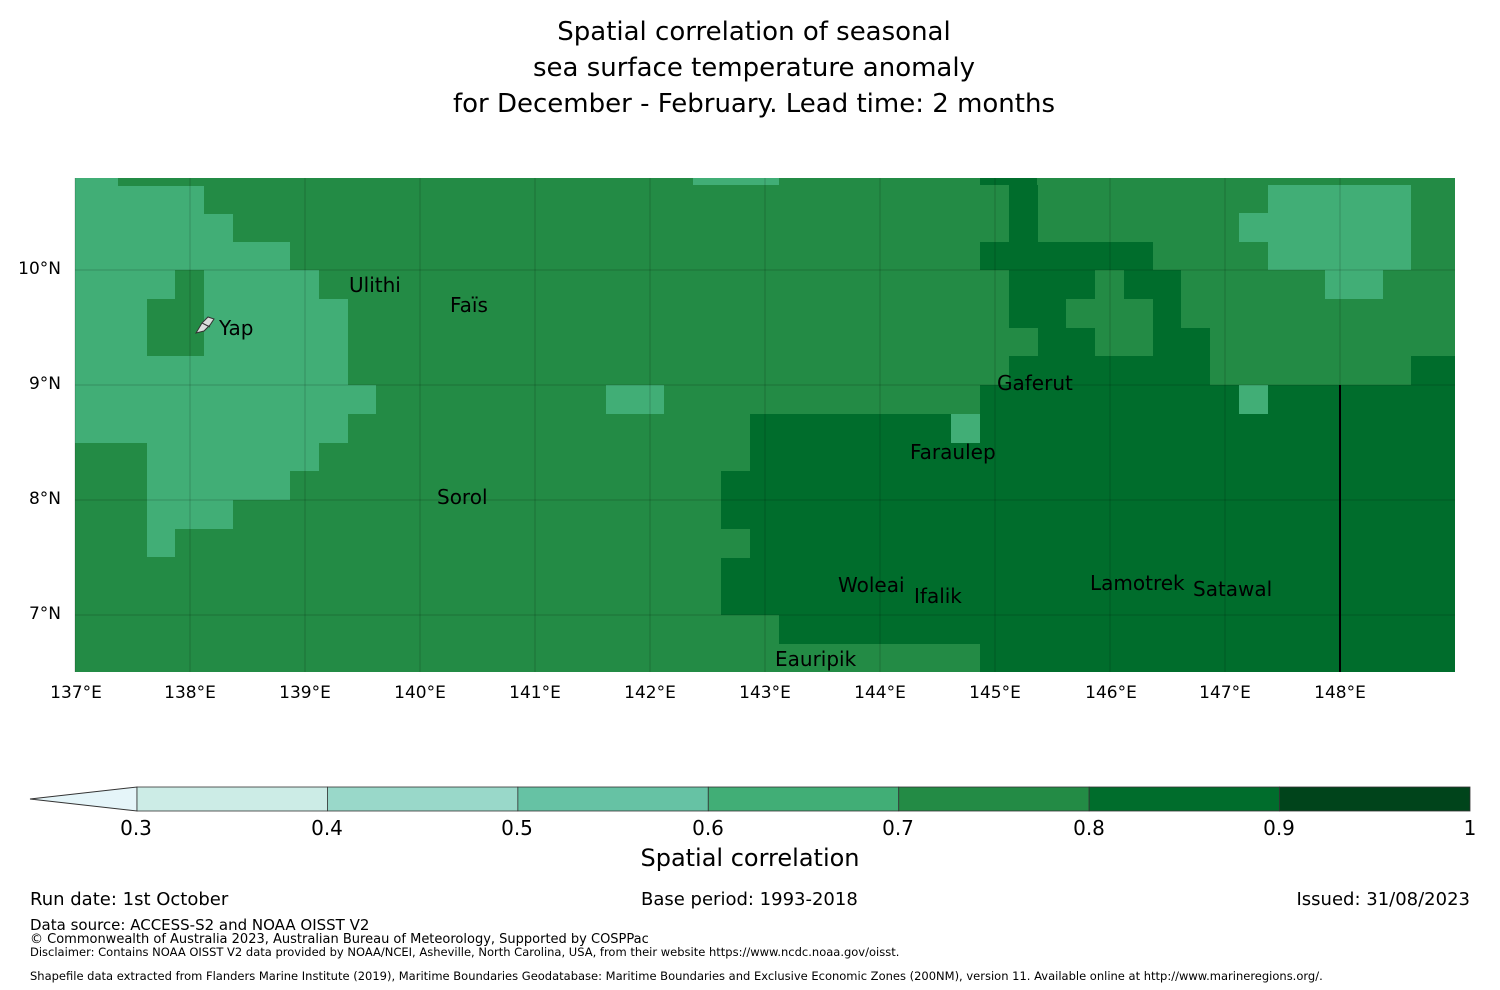  I want to click on place-lamotrek: Lamotrek, so click(1137, 583).